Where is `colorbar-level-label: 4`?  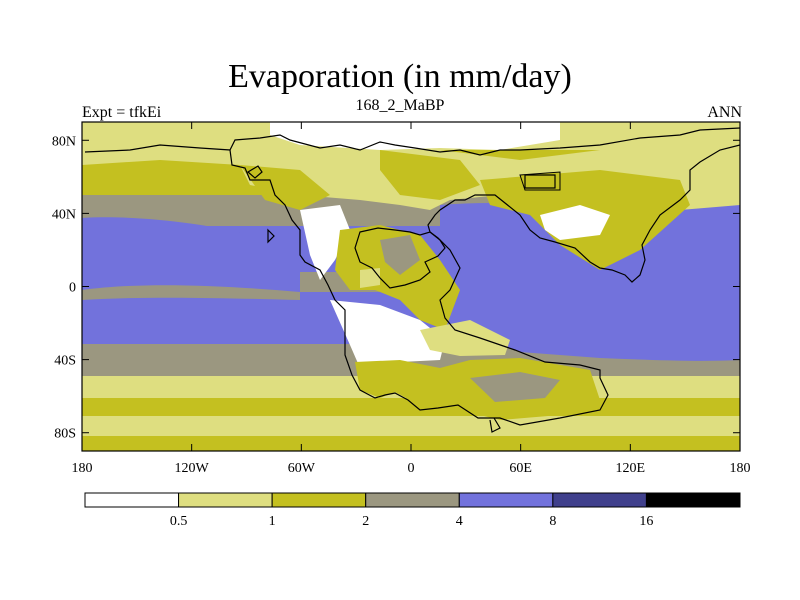
colorbar-level-label: 4 is located at coordinates (459, 521).